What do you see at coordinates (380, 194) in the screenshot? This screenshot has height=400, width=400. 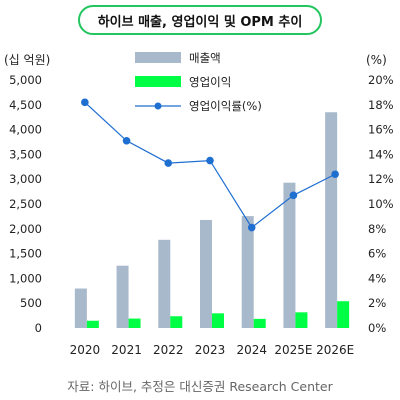 I see `y-right-axis: (%) 0% 2% 4% 6% 8% 10% 12% 14% 16% 18% 20%` at bounding box center [380, 194].